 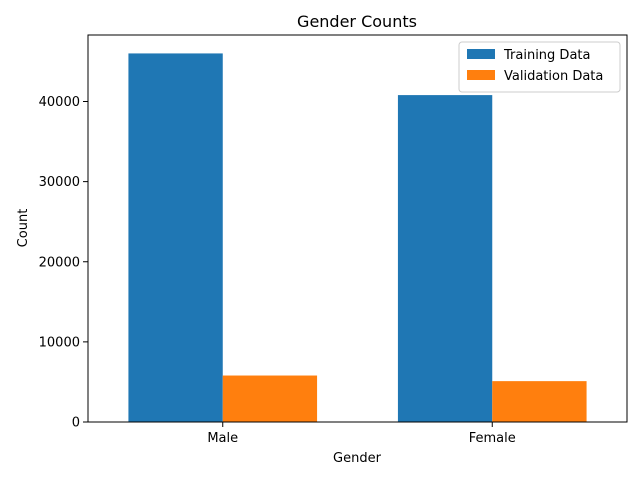 I want to click on legend-box, so click(x=539, y=67).